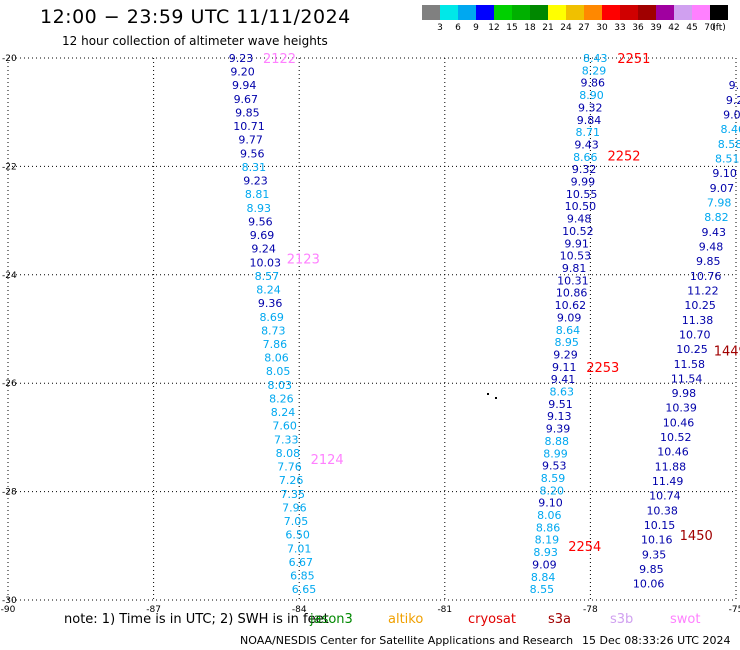 This screenshot has height=650, width=740. I want to click on wave-height-value: 9.99, so click(583, 182).